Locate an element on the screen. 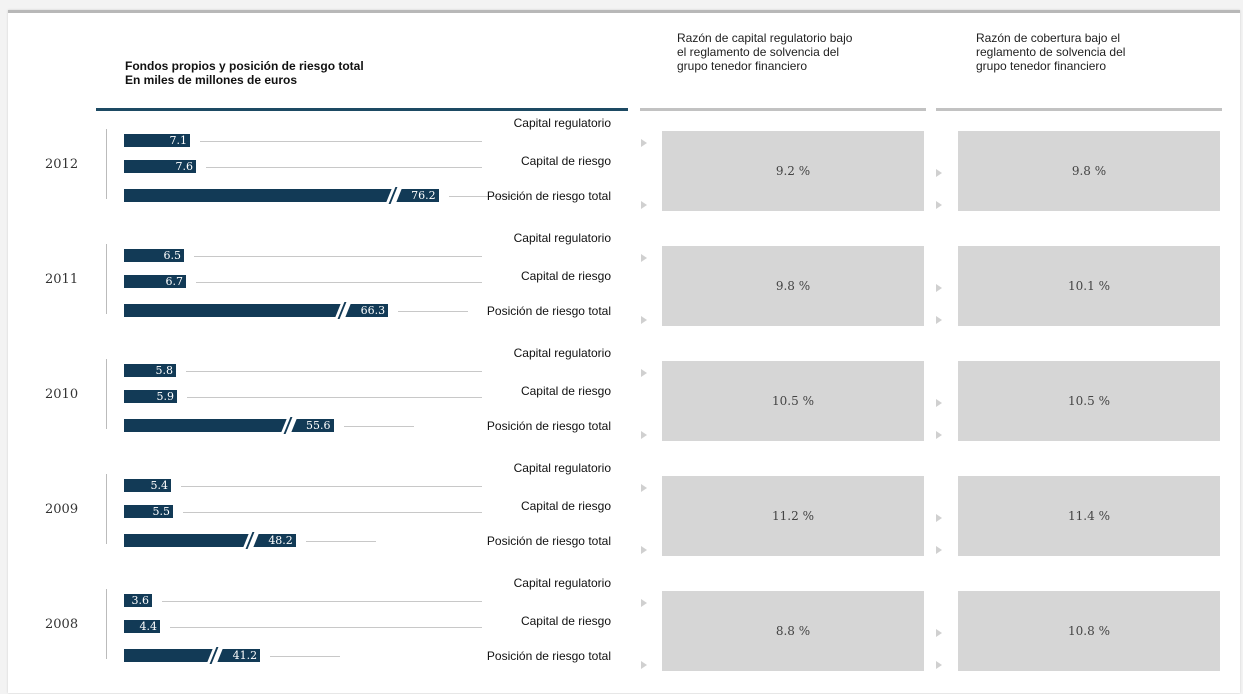 The width and height of the screenshot is (1243, 694). bar-capital-regulatorio: 5.8 is located at coordinates (150, 370).